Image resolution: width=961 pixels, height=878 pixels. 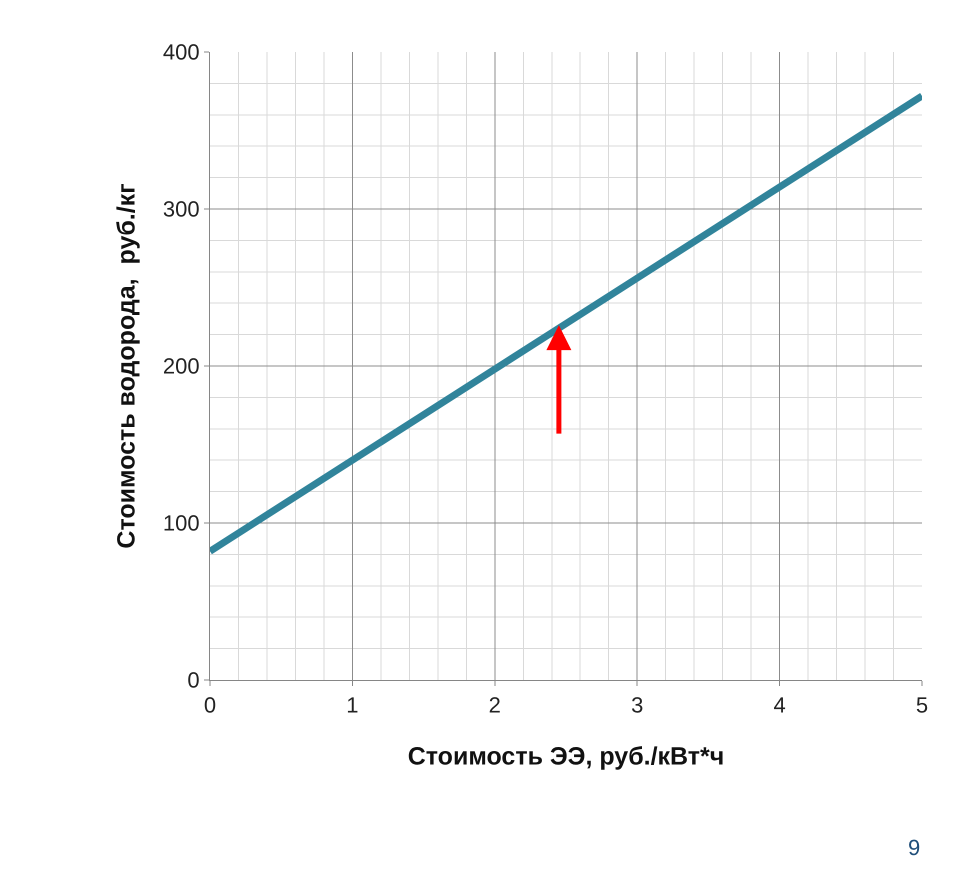 I want to click on x-tick-label: 3, so click(x=637, y=705).